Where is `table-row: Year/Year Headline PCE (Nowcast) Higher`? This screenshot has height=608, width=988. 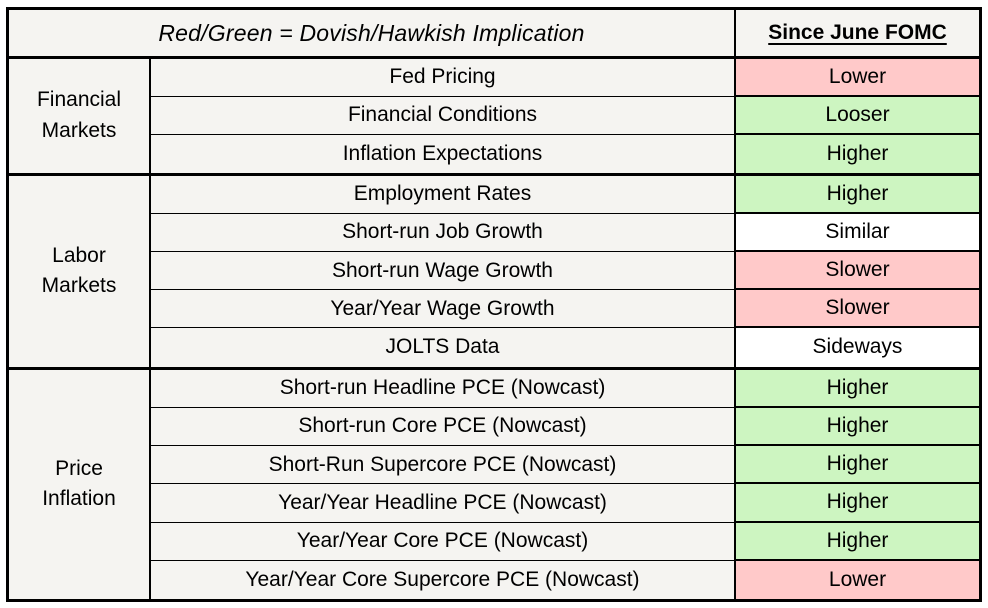 table-row: Year/Year Headline PCE (Nowcast) Higher is located at coordinates (565, 503).